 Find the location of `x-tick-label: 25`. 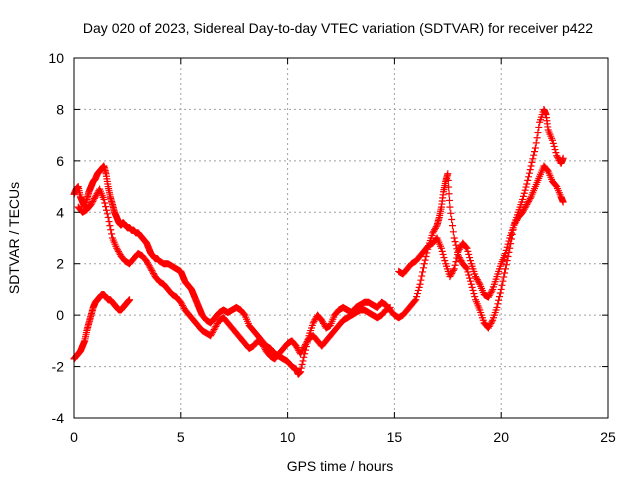

x-tick-label: 25 is located at coordinates (608, 437).